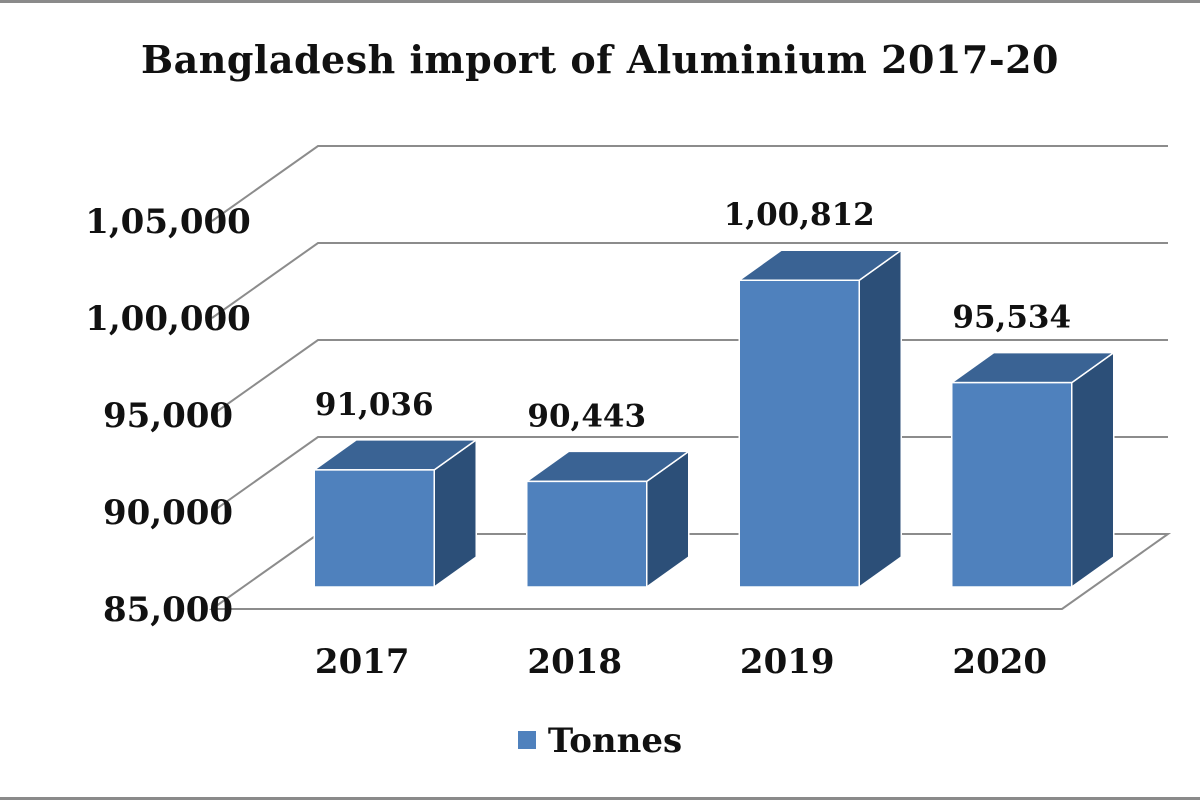 Image resolution: width=1200 pixels, height=803 pixels. What do you see at coordinates (574, 662) in the screenshot?
I see `x-tick-label: 2018` at bounding box center [574, 662].